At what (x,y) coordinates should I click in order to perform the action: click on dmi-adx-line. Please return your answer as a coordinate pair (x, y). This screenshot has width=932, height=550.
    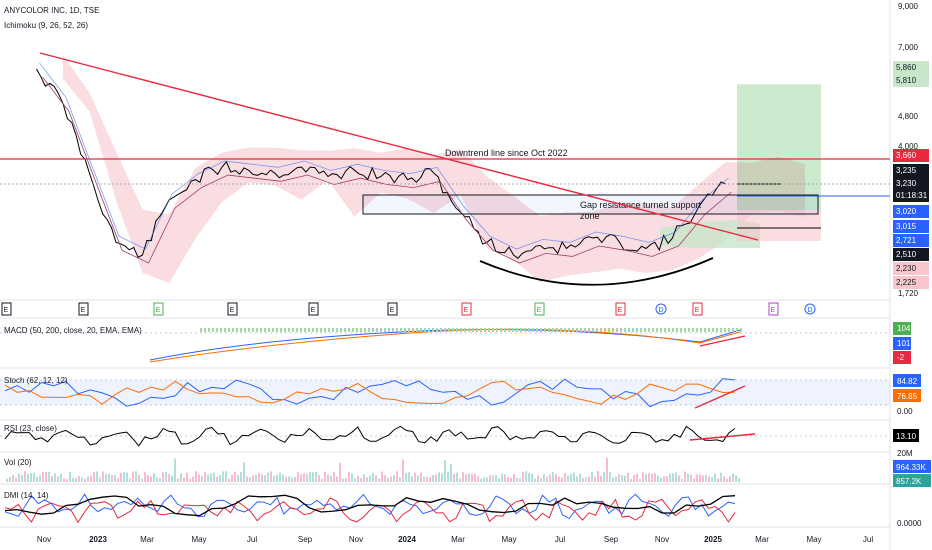
    Looking at the image, I should click on (370, 505).